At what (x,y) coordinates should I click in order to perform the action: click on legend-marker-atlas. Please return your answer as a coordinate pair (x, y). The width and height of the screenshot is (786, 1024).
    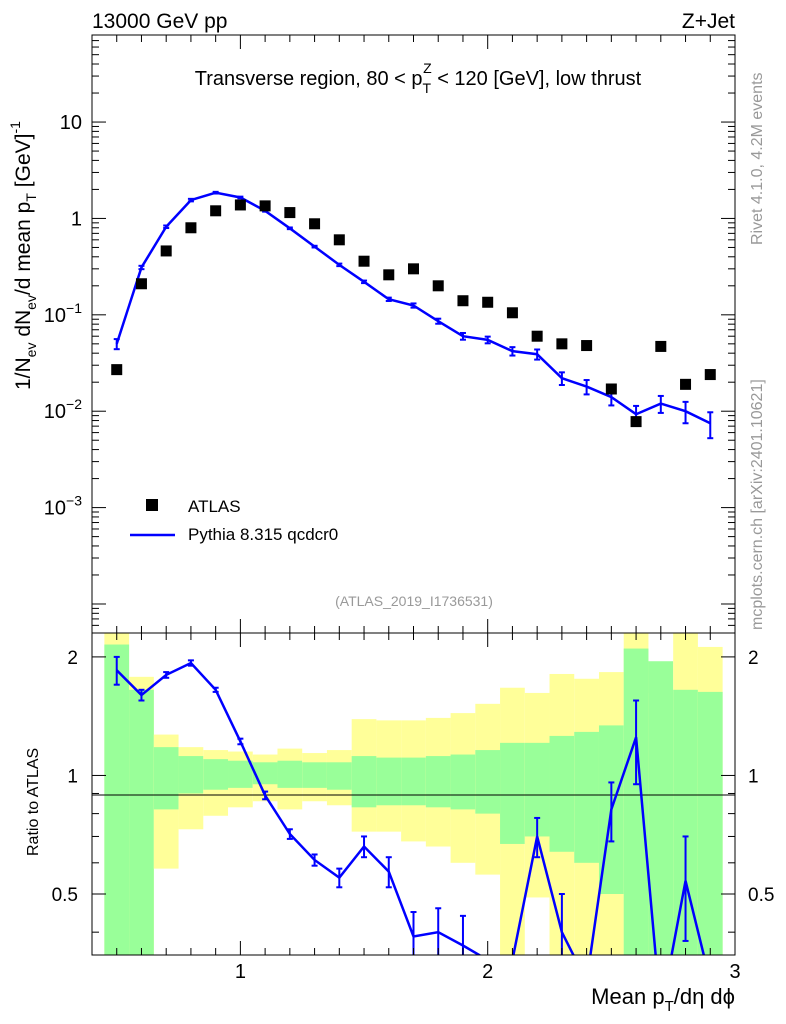
    Looking at the image, I should click on (152, 505).